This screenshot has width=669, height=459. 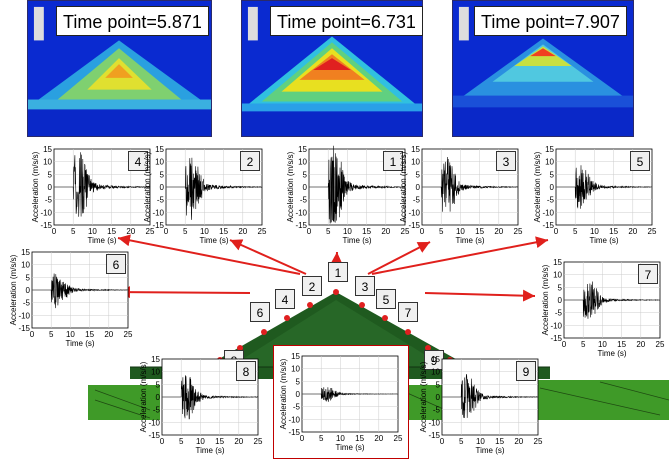 What do you see at coordinates (338, 272) in the screenshot?
I see `dam-label-1: 1` at bounding box center [338, 272].